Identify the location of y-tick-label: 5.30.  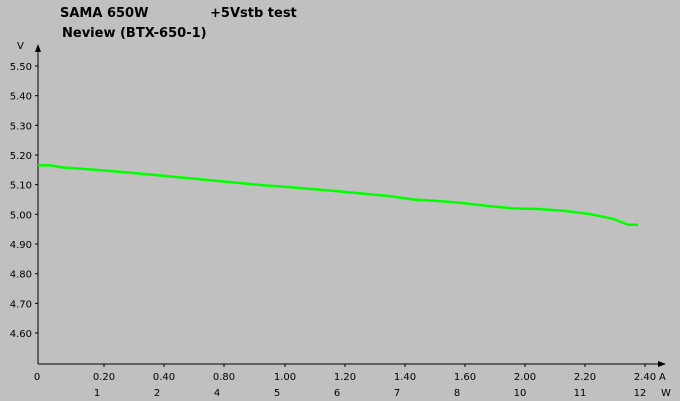
(21, 126).